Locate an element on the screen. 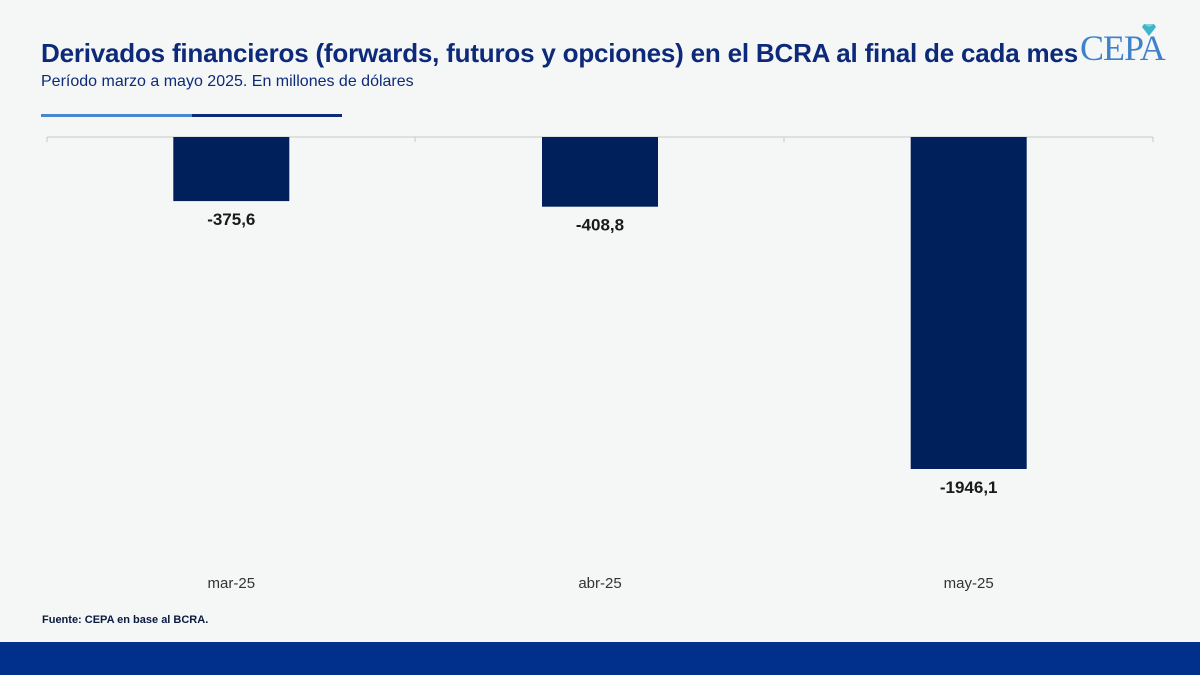 The image size is (1200, 675). title-underline-light is located at coordinates (116, 115).